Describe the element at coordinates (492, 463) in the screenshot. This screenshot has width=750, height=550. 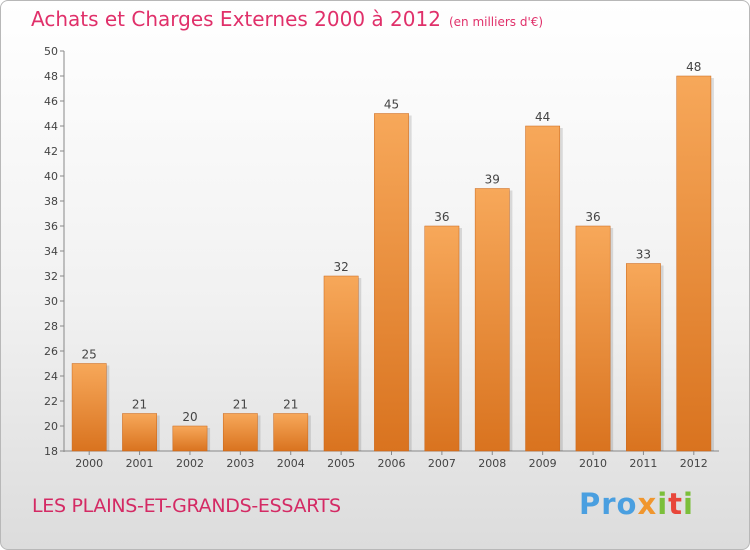
I see `x-tick-label: 2008` at that location.